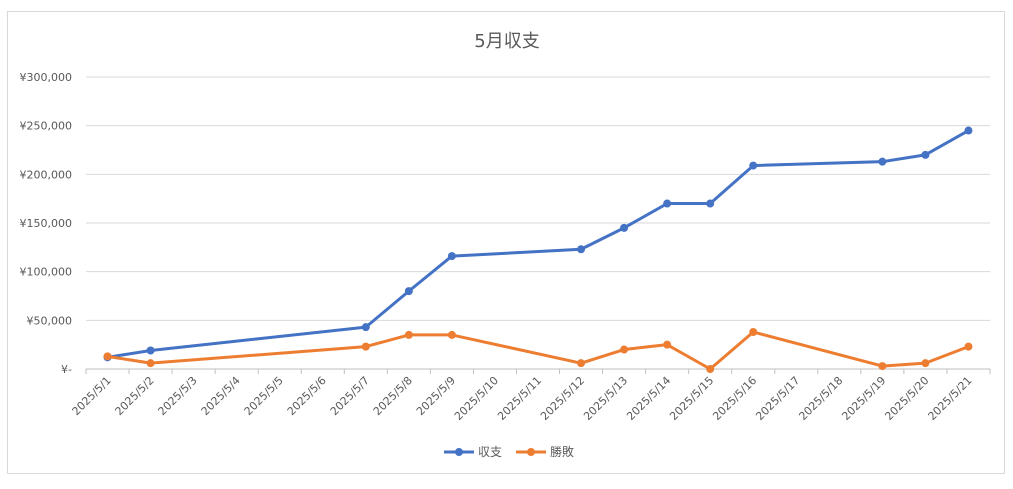  What do you see at coordinates (562, 398) in the screenshot?
I see `x-tick-label: 2025/5/12` at bounding box center [562, 398].